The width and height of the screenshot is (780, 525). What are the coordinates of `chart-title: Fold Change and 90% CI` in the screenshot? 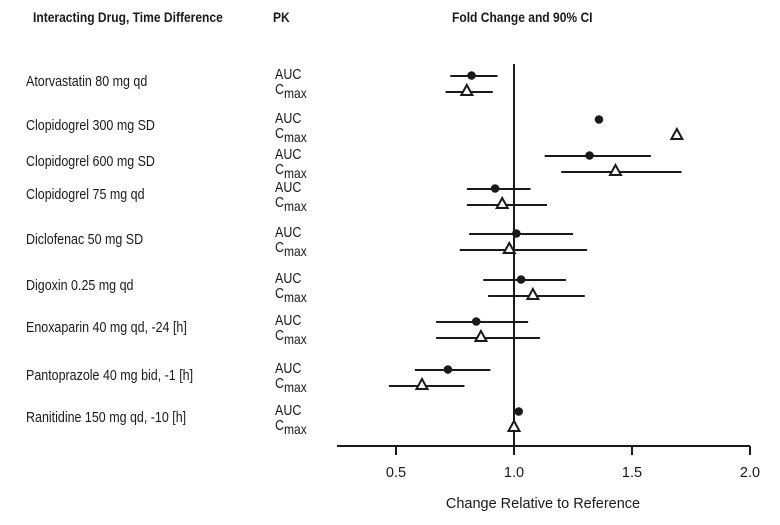 It's located at (522, 17).